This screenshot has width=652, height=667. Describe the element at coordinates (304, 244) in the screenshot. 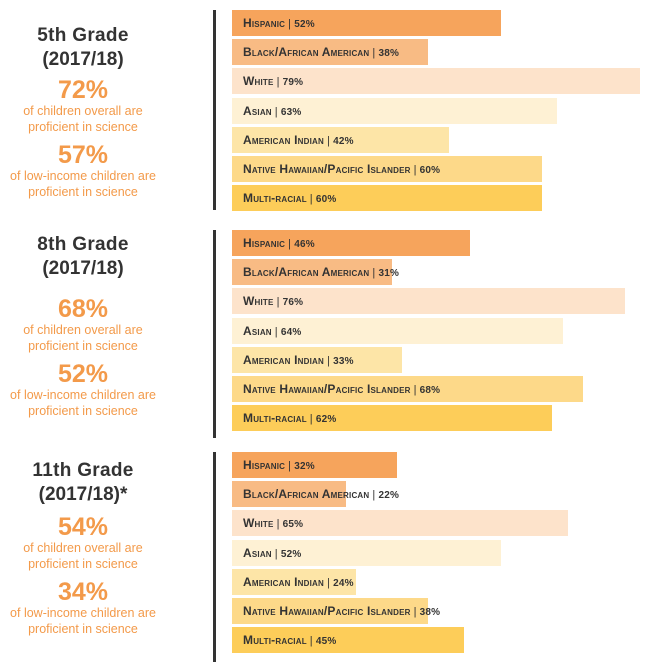

I see `value-label: 46%` at that location.